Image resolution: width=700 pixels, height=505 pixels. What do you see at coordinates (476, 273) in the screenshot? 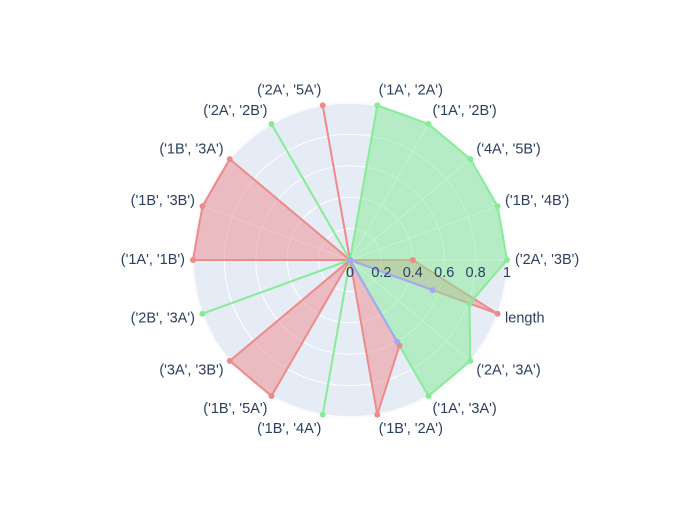
I see `radial-tick-label: 0.8` at bounding box center [476, 273].